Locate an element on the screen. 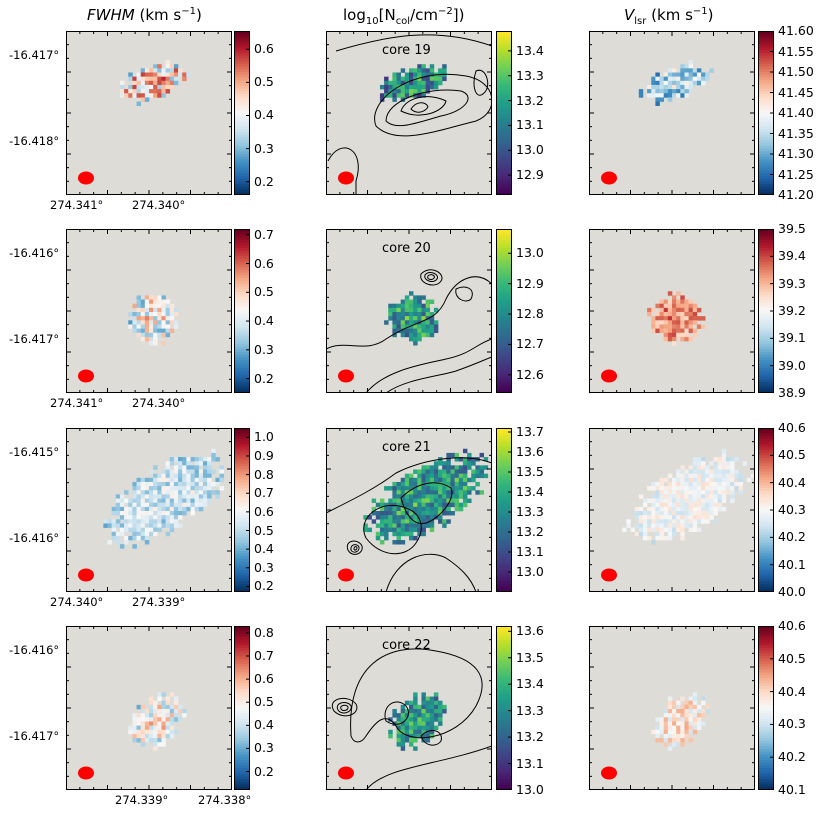  colorbar-tick-label: 12.6 is located at coordinates (530, 374).